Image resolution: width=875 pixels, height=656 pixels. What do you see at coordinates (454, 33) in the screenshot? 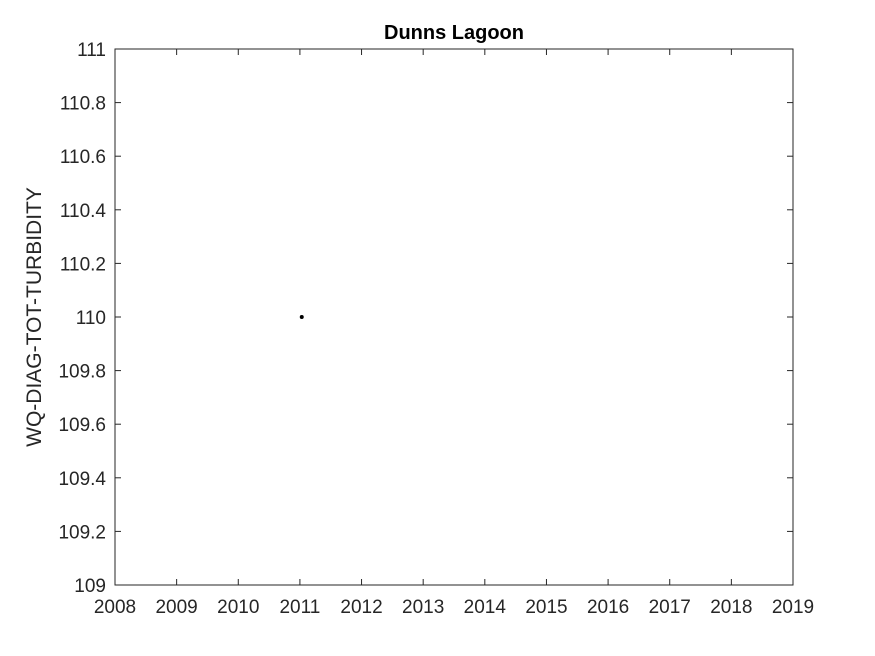
I see `chart-title: Dunns Lagoon` at bounding box center [454, 33].